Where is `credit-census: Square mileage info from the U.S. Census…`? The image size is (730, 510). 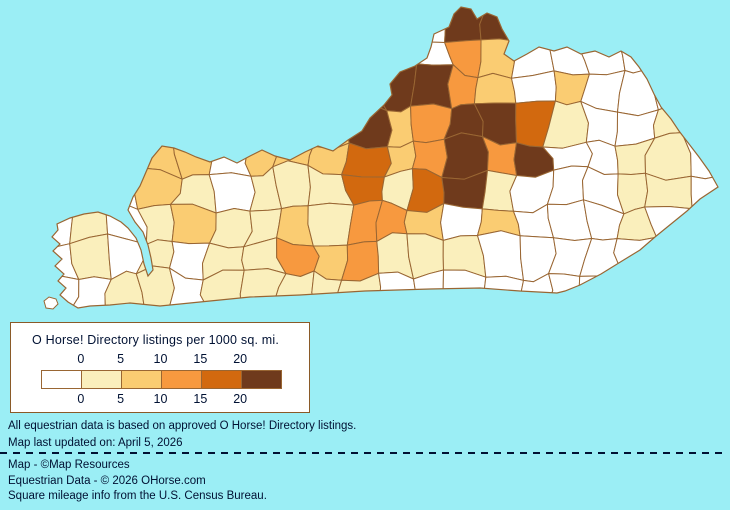 credit-census: Square mileage info from the U.S. Census… is located at coordinates (137, 496).